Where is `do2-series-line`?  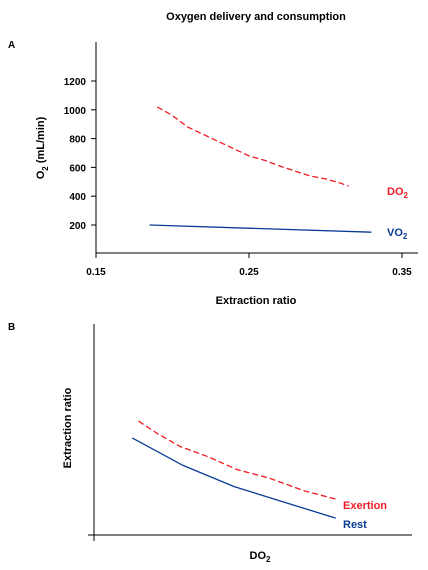
do2-series-line is located at coordinates (252, 146).